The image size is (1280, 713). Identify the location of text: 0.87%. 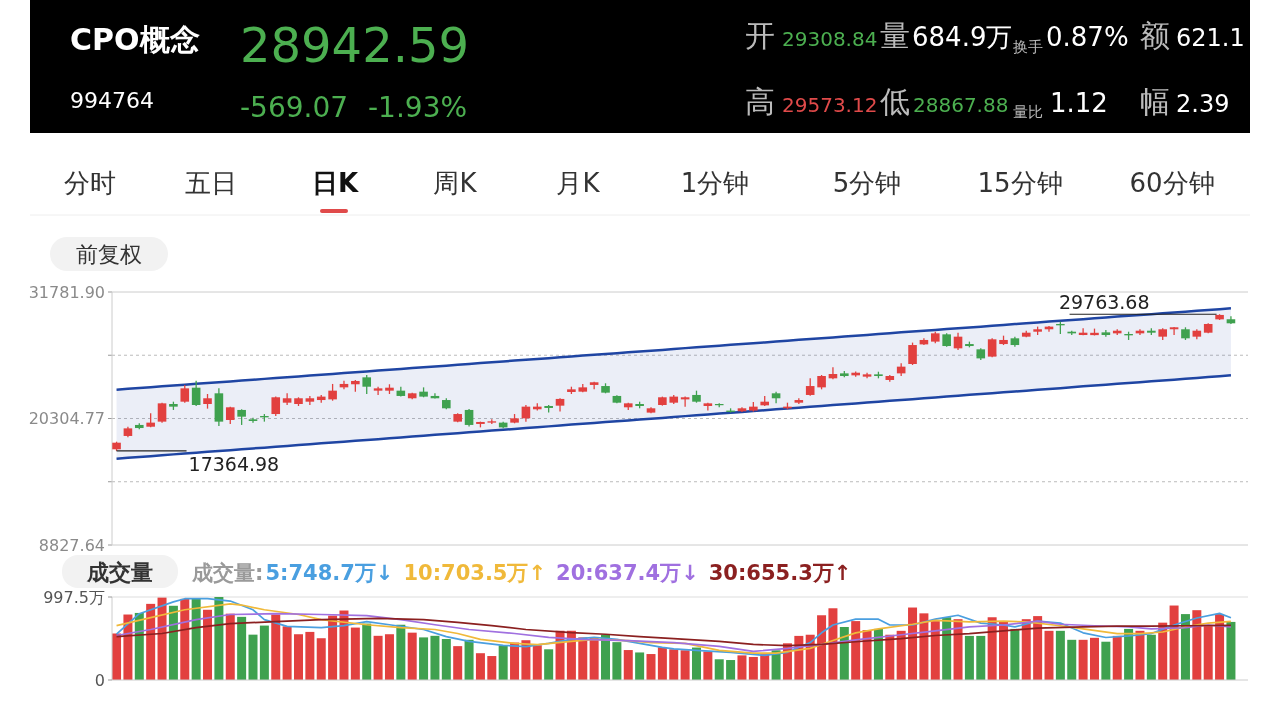
(1087, 37).